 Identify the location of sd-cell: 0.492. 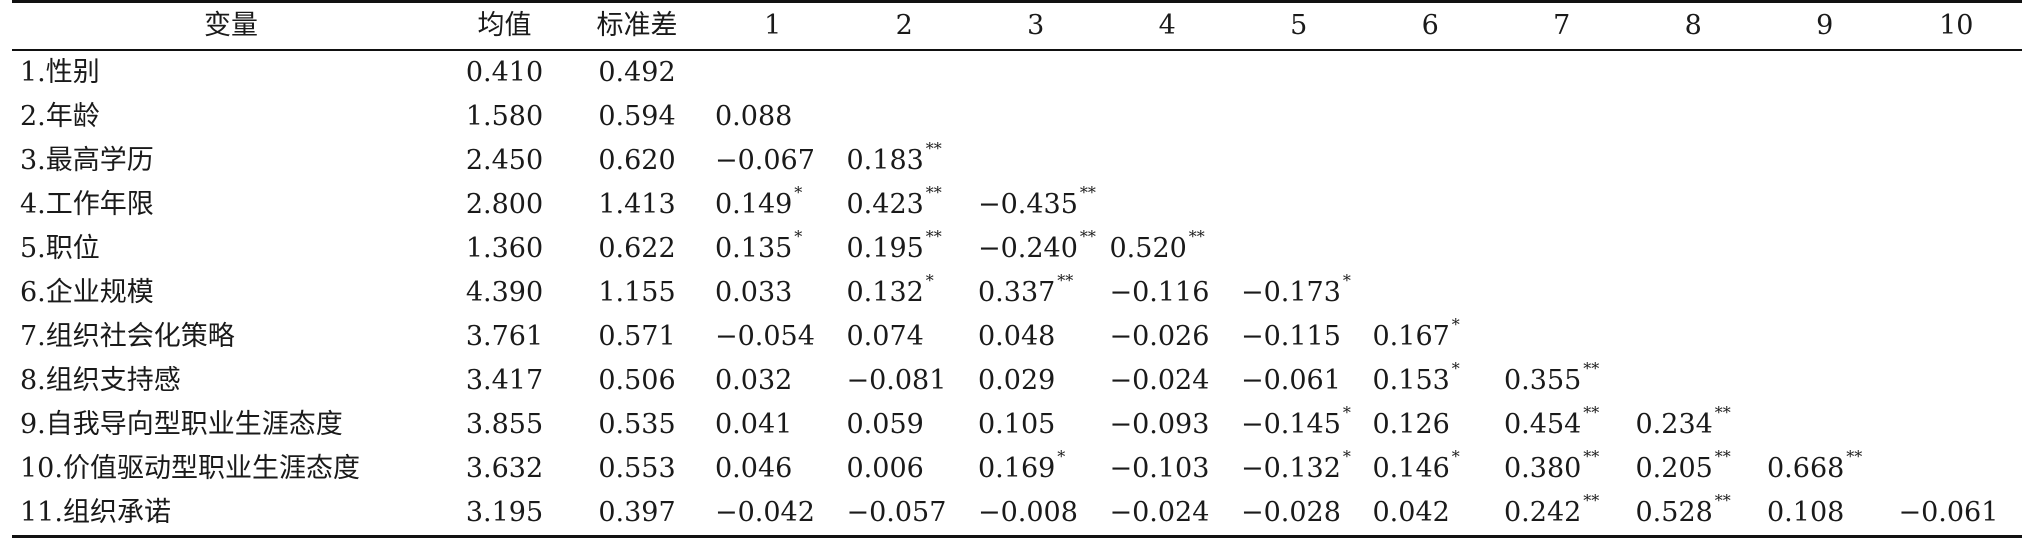
(637, 72).